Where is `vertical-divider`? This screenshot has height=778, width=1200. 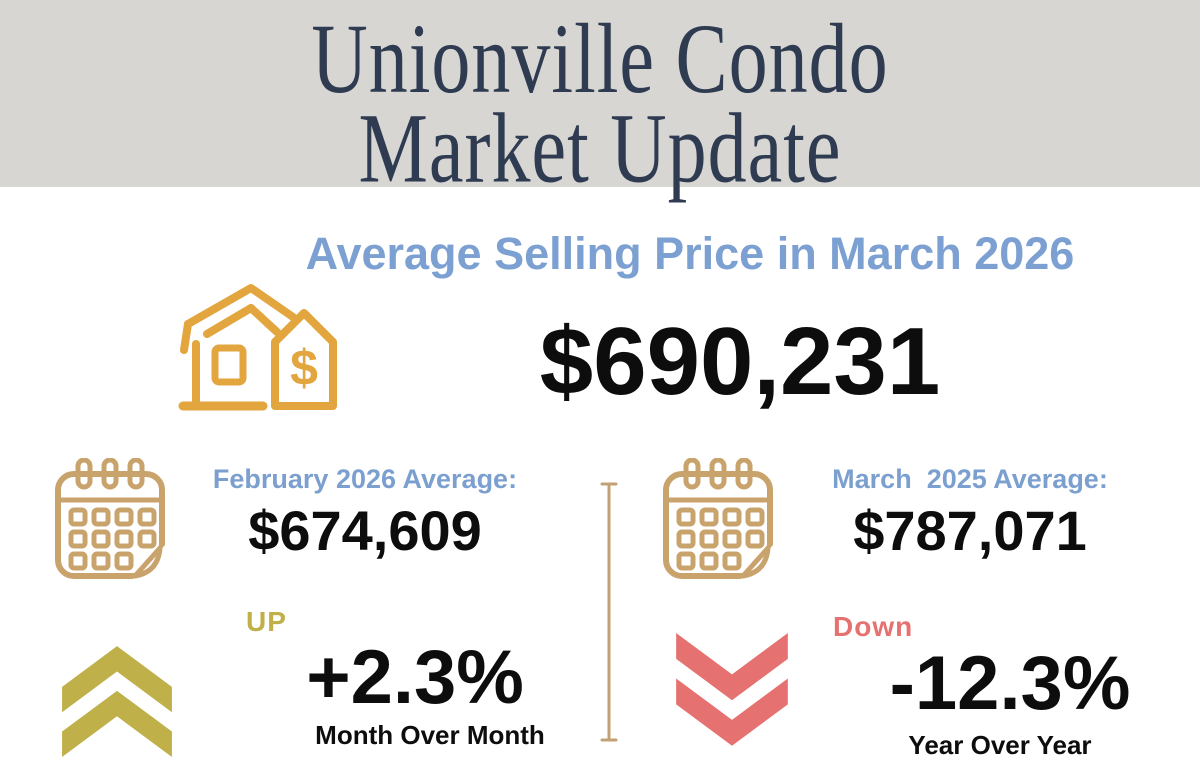 vertical-divider is located at coordinates (609, 612).